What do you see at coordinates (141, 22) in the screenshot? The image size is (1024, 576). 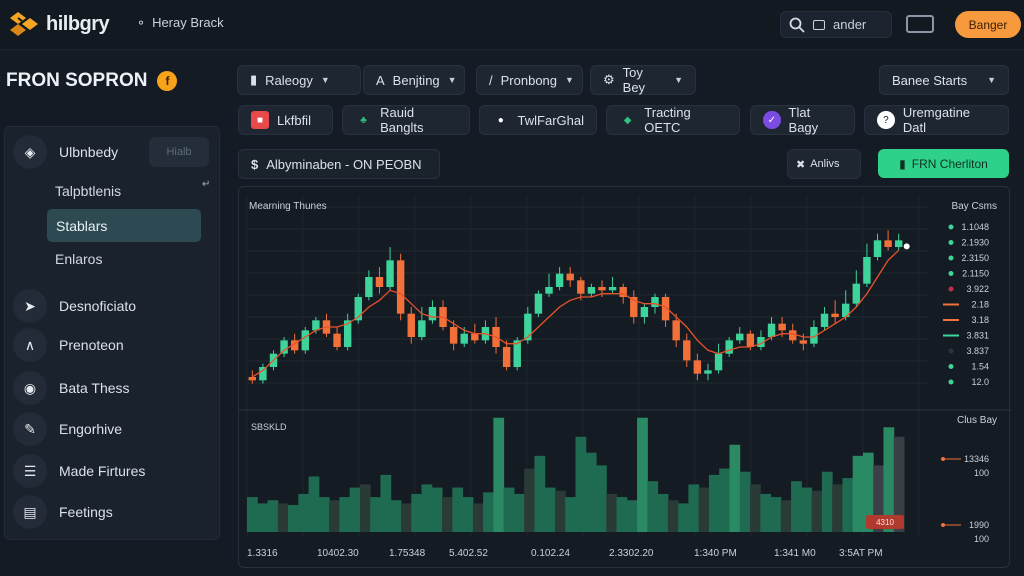 I see `bell-icon: ⚬` at bounding box center [141, 22].